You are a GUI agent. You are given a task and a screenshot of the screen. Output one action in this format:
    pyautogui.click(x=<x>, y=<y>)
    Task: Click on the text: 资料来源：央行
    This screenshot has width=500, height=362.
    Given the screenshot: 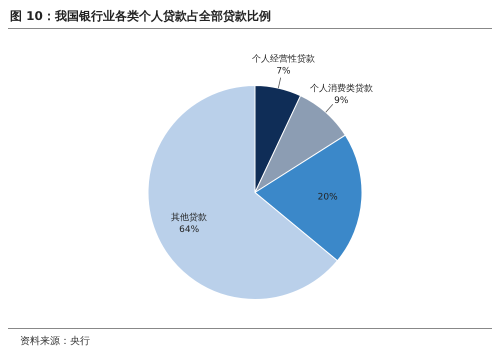 What is the action you would take?
    pyautogui.click(x=55, y=341)
    